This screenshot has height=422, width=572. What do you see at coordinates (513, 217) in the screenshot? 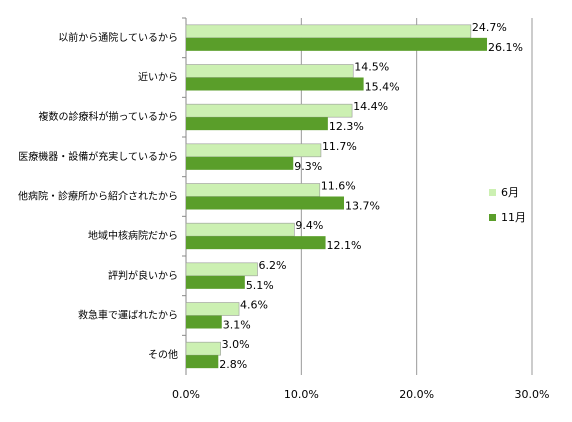
I see `legend-label: 11月` at bounding box center [513, 217].